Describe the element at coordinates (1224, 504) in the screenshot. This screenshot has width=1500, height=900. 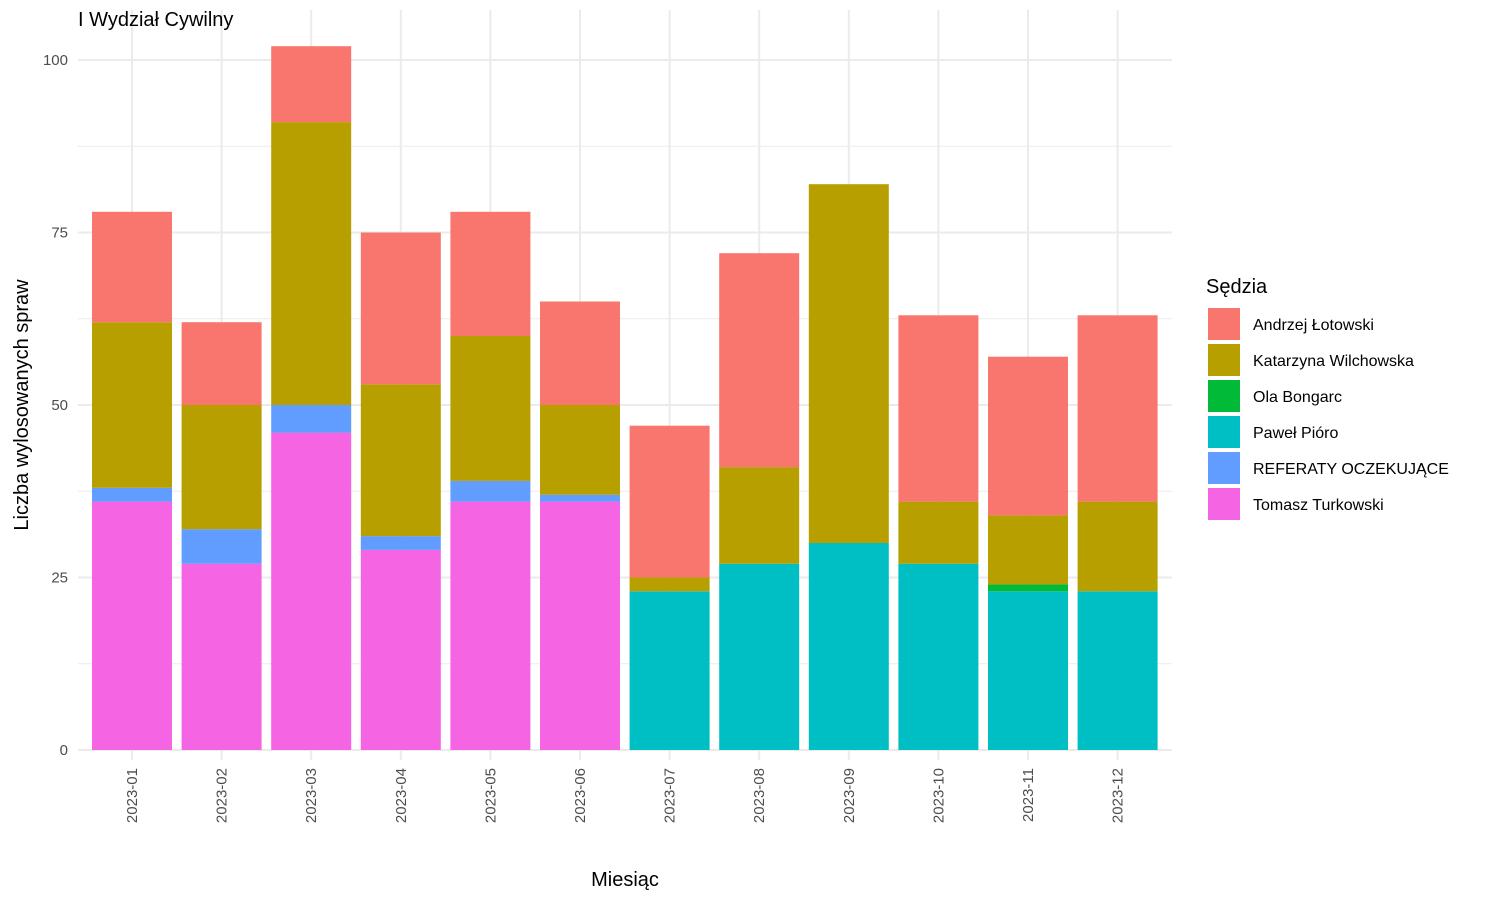
I see `legend-key-tomasz-turkowski` at that location.